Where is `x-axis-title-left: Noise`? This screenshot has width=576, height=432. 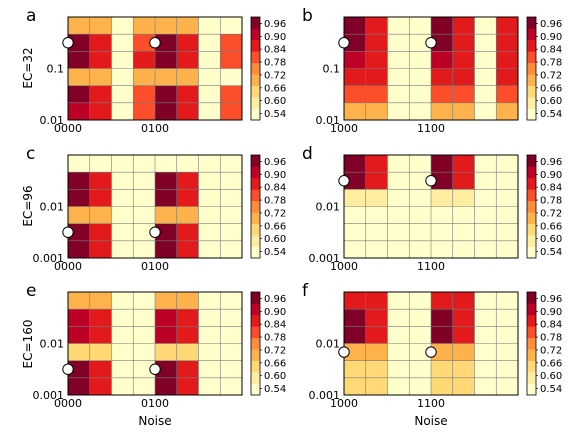 x-axis-title-left: Noise is located at coordinates (154, 421).